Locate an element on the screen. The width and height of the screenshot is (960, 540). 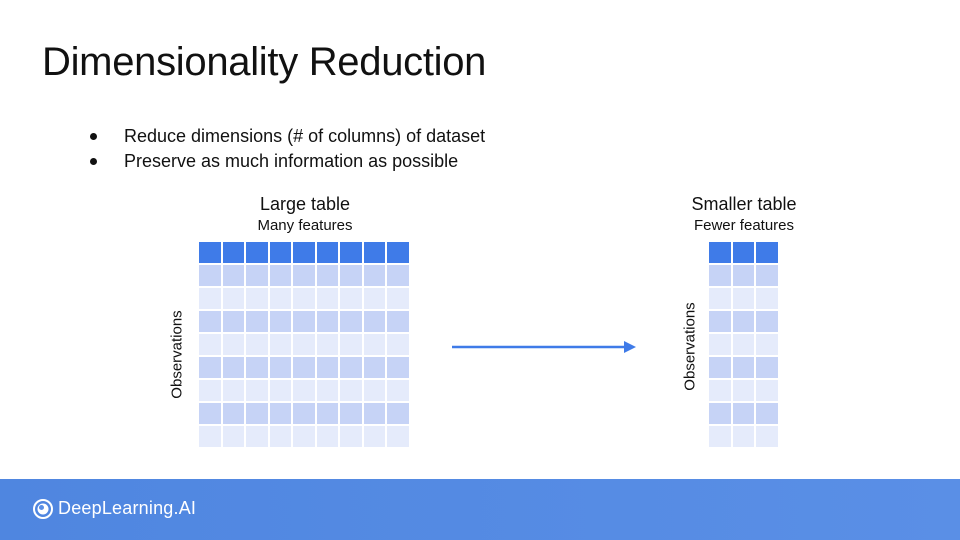
bullet-item: Preserve as much information as possible is located at coordinates (286, 161).